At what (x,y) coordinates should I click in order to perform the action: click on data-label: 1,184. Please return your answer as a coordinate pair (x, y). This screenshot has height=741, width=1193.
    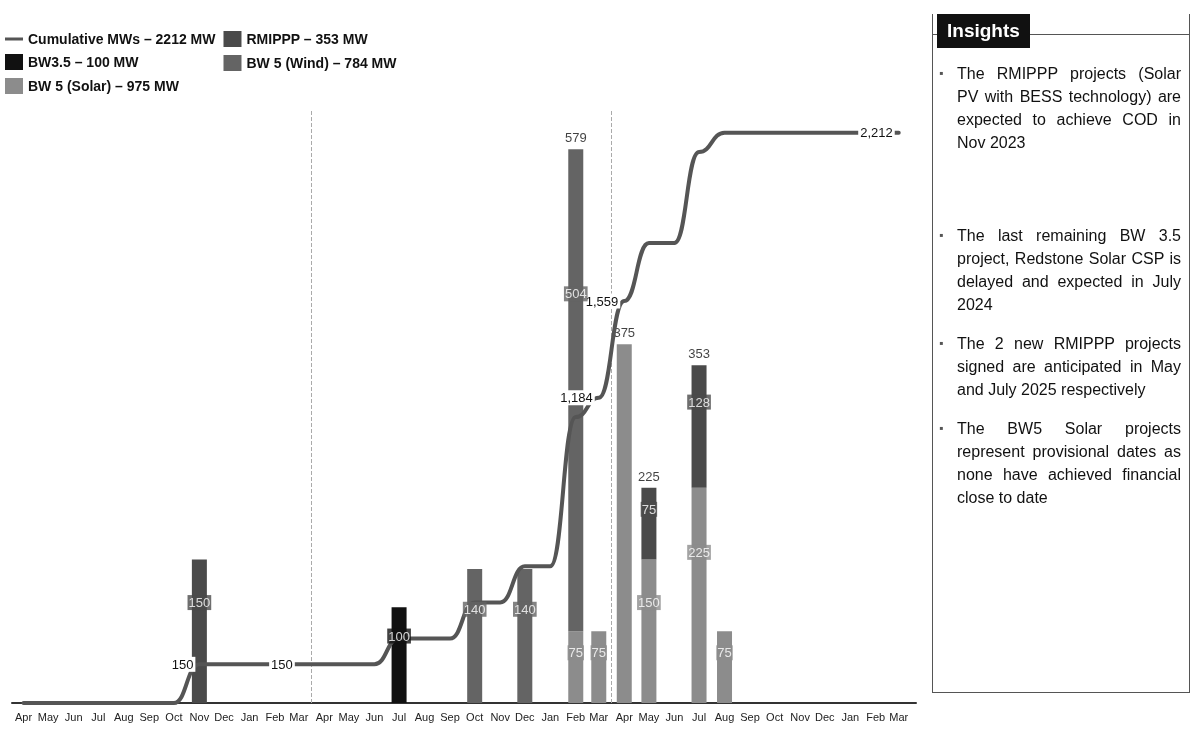
    Looking at the image, I should click on (576, 398).